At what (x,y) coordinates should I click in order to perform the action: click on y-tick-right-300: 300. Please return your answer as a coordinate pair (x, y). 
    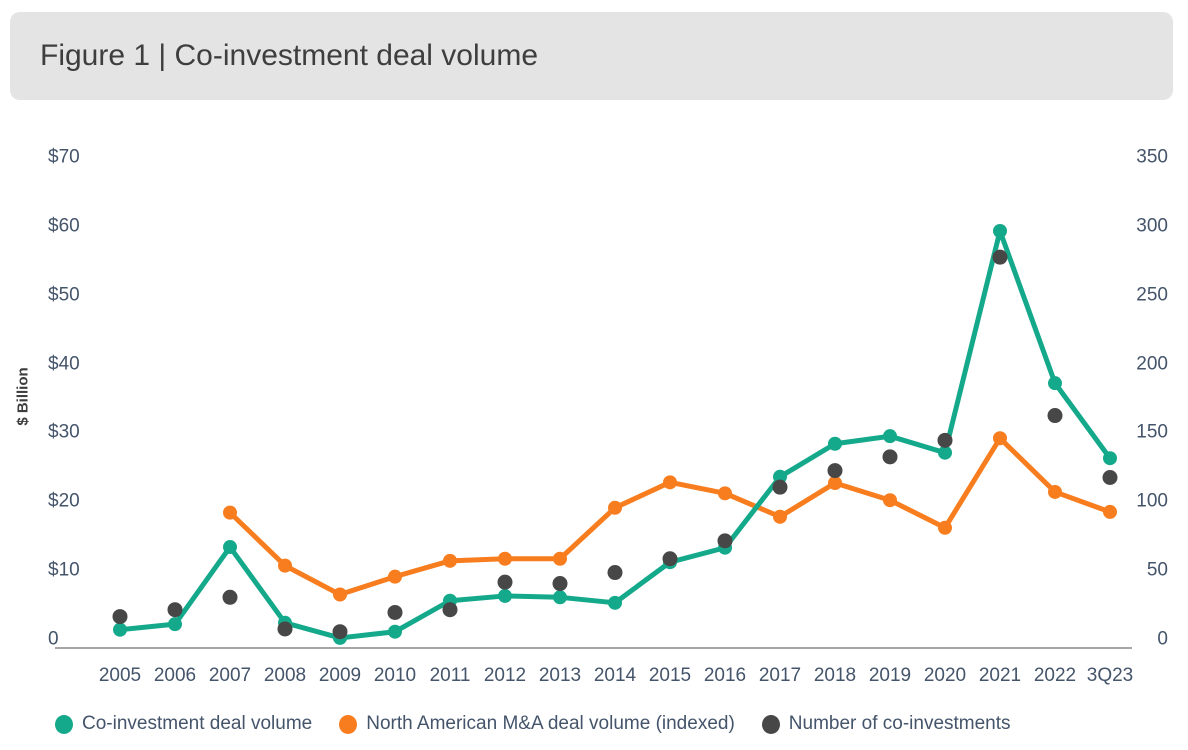
    Looking at the image, I should click on (1152, 226).